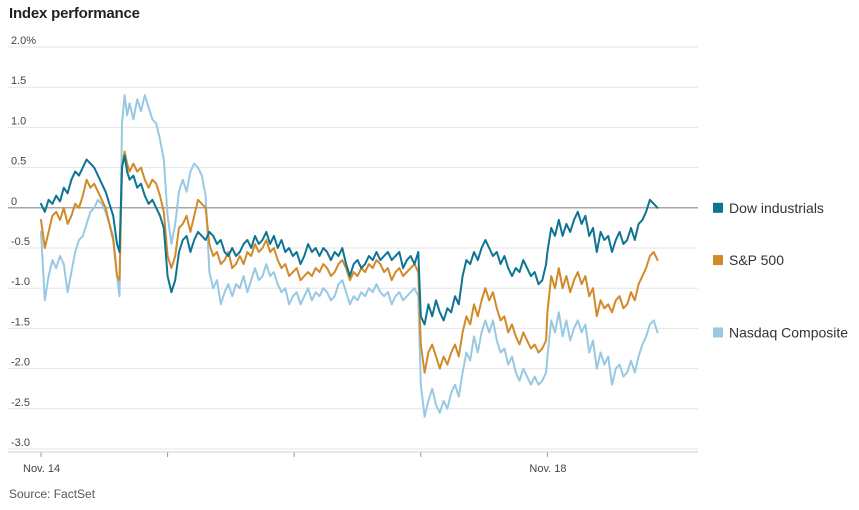 This screenshot has width=859, height=510. What do you see at coordinates (23, 41) in the screenshot?
I see `y-tick-label: 2.0%` at bounding box center [23, 41].